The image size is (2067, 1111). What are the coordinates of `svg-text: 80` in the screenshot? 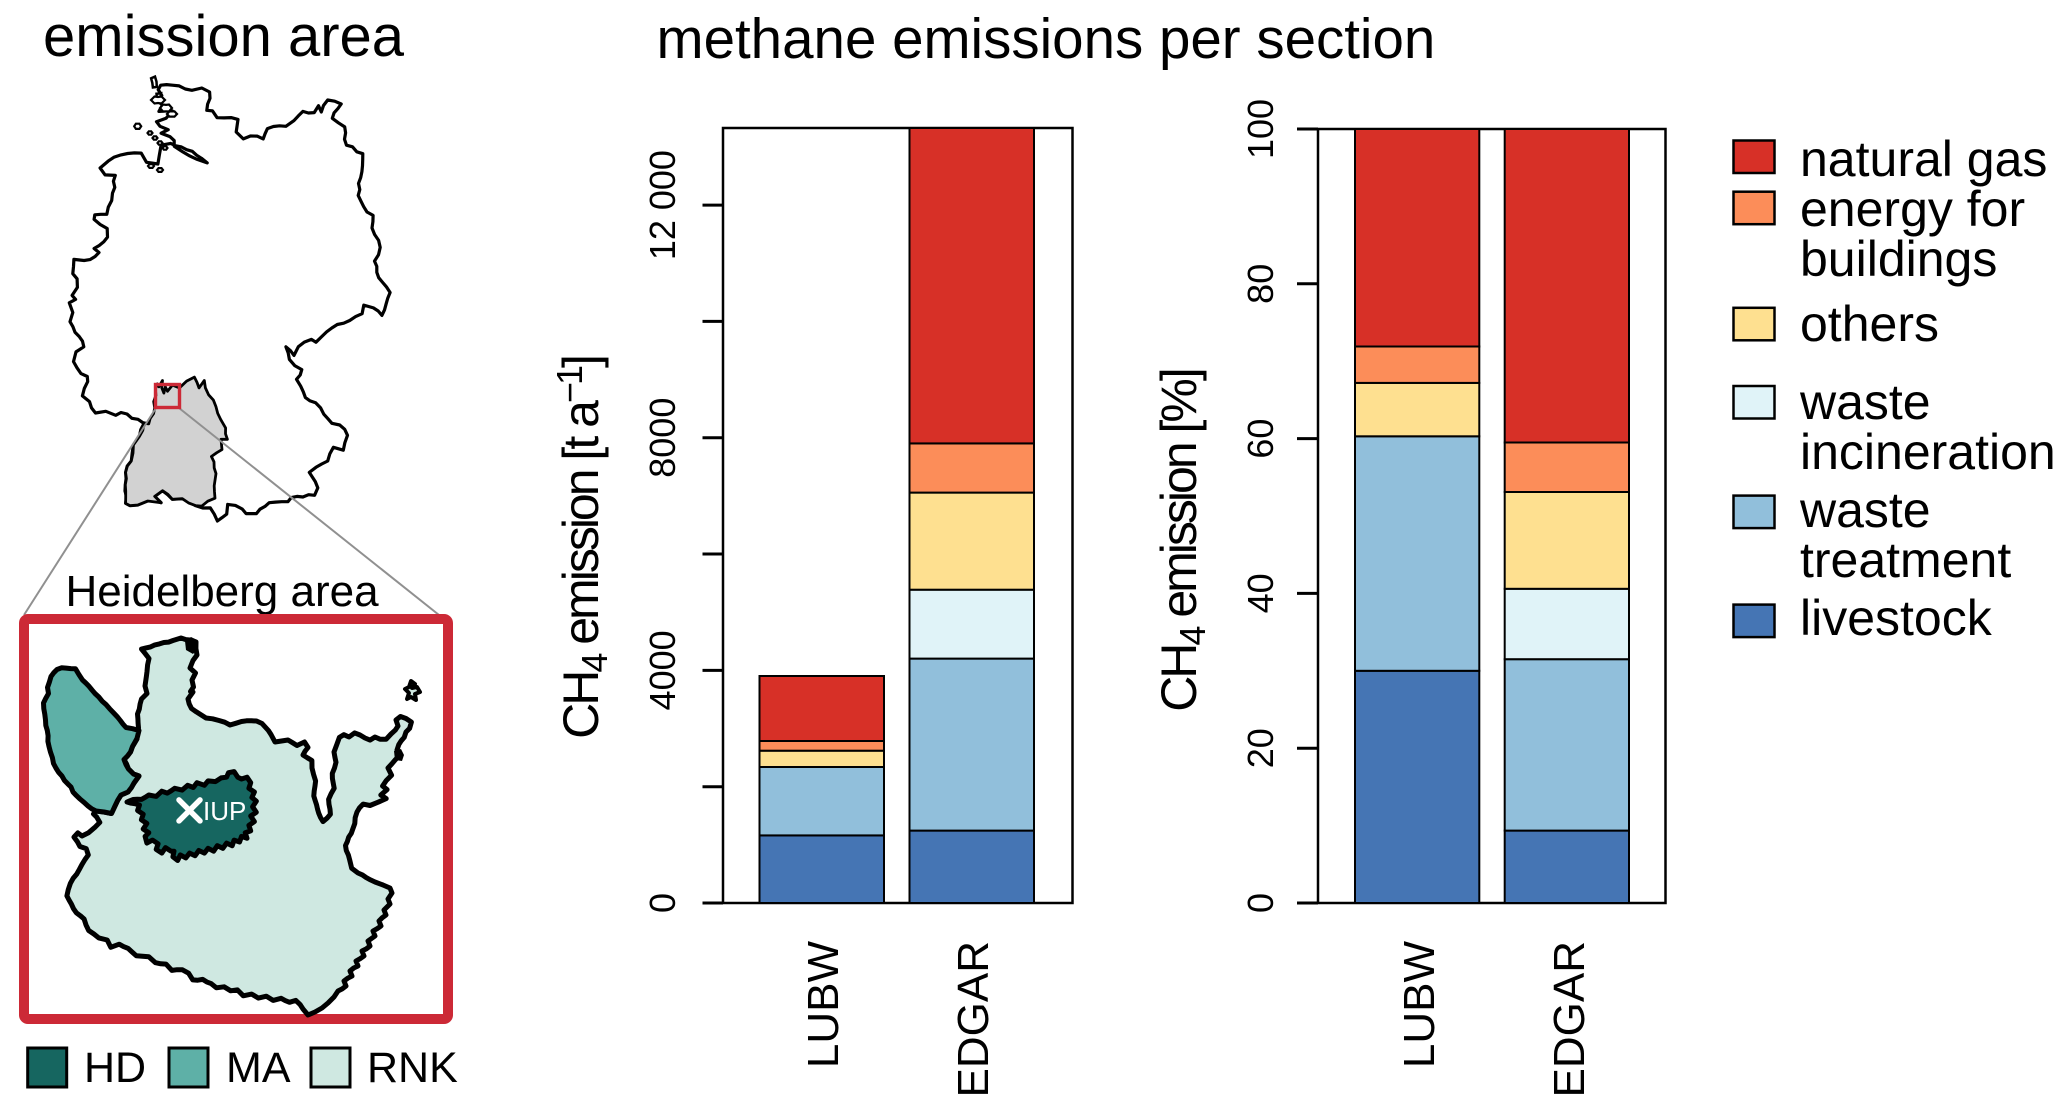 It's located at (1260, 284).